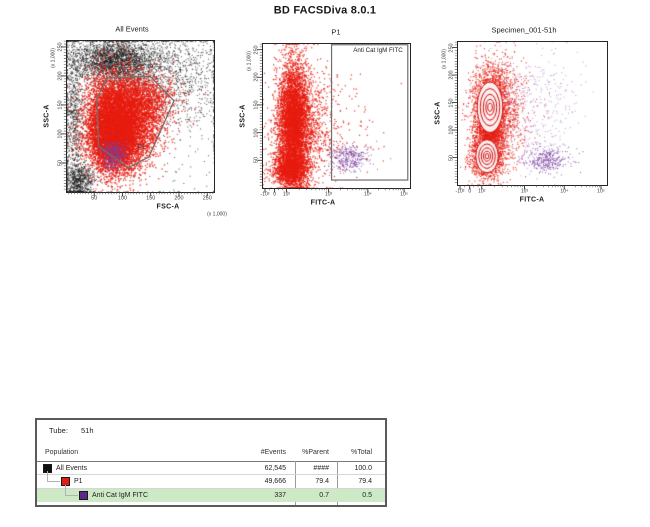 The width and height of the screenshot is (650, 527). I want to click on tube-value: 51h, so click(87, 430).